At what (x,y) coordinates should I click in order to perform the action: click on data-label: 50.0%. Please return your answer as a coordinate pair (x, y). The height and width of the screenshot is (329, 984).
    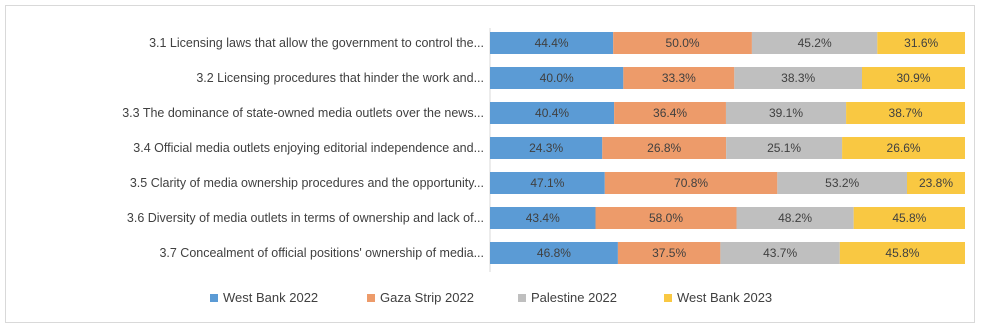
    Looking at the image, I should click on (683, 43).